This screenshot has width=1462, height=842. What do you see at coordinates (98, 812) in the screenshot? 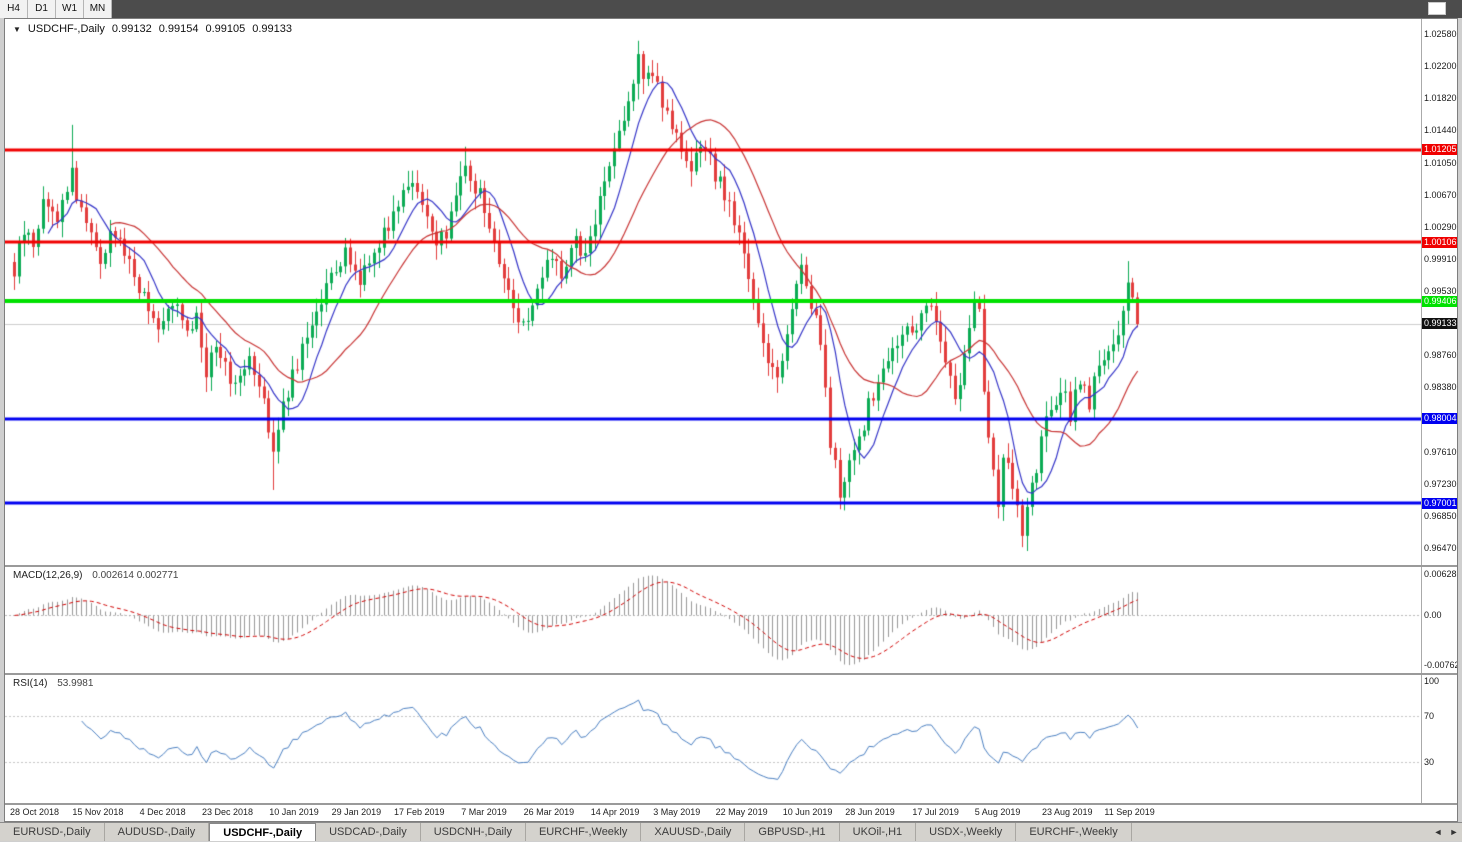
I see `date-axis-label: 15 Nov 2018` at bounding box center [98, 812].